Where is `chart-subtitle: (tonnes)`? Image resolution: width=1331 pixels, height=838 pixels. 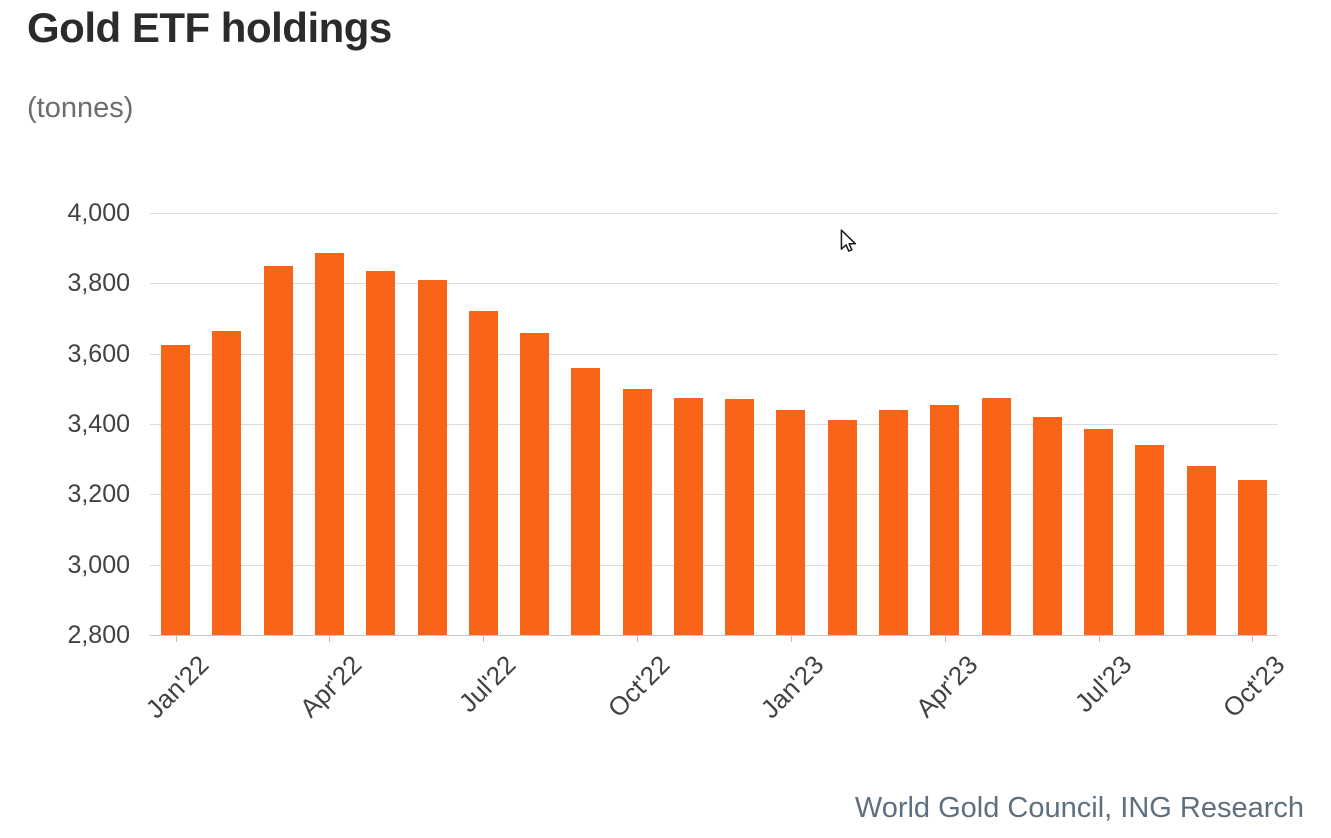 chart-subtitle: (tonnes) is located at coordinates (80, 108).